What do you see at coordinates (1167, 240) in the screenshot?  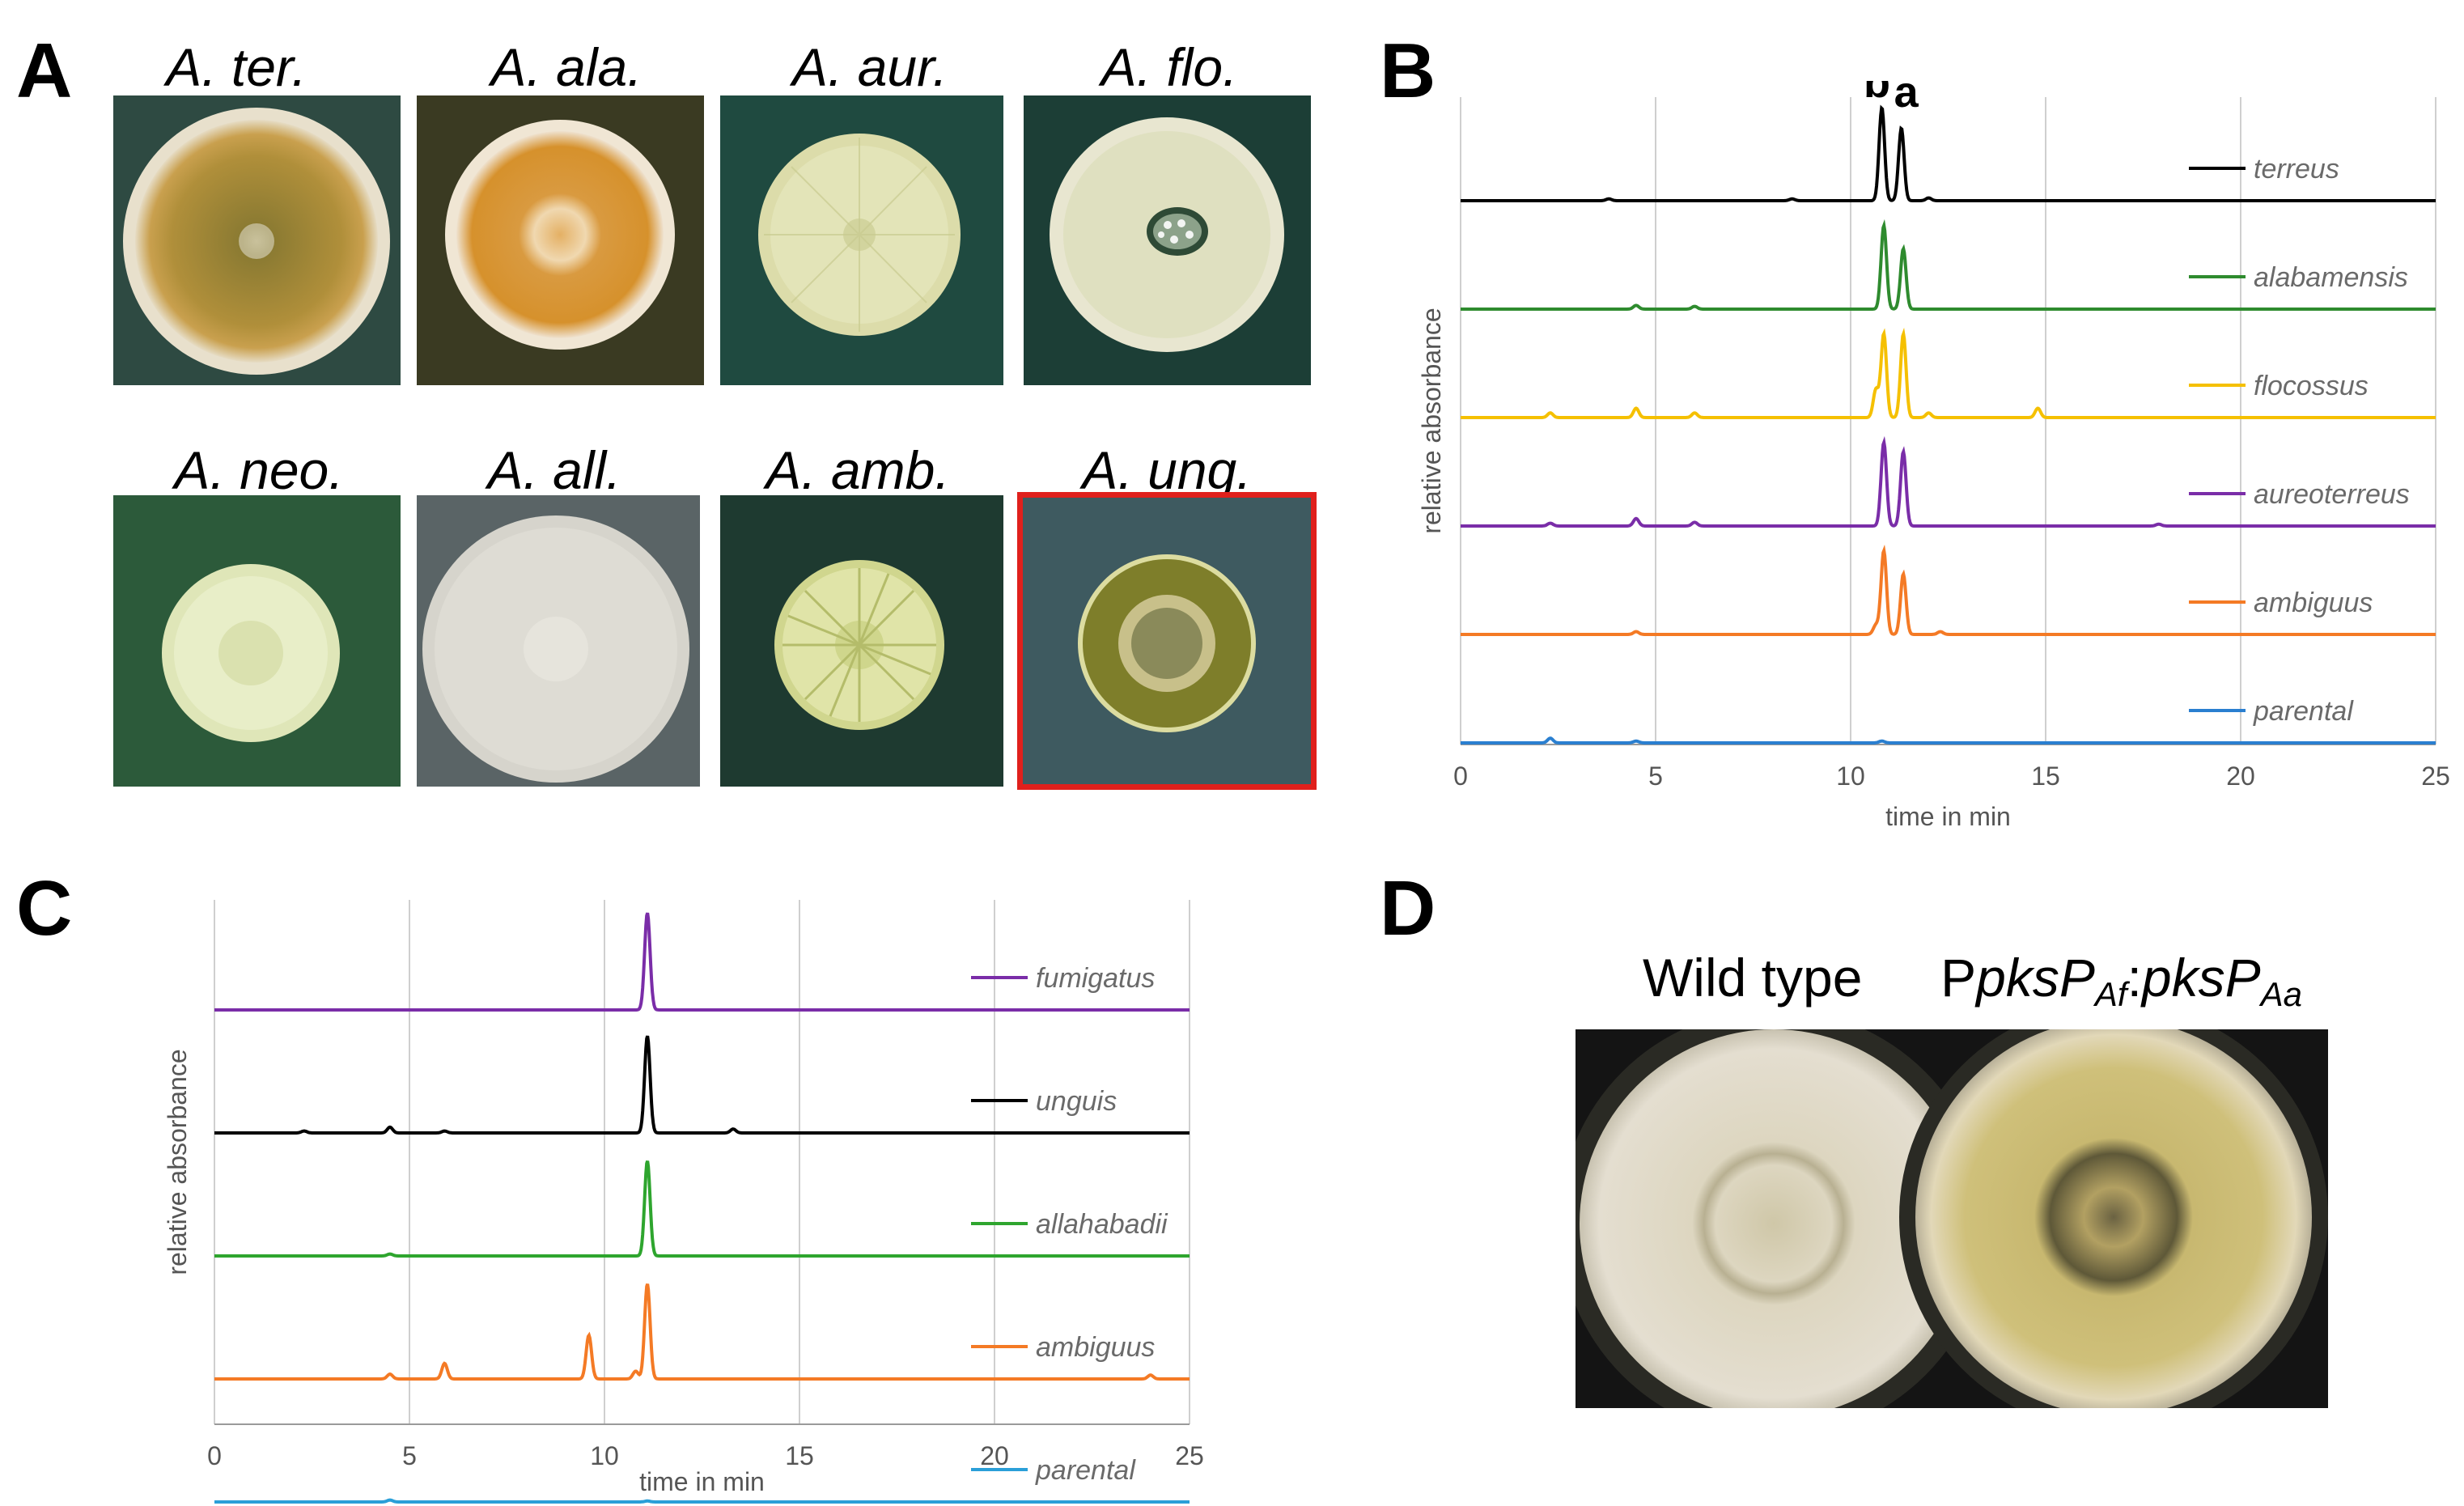 I see `plate-a-flocossus` at bounding box center [1167, 240].